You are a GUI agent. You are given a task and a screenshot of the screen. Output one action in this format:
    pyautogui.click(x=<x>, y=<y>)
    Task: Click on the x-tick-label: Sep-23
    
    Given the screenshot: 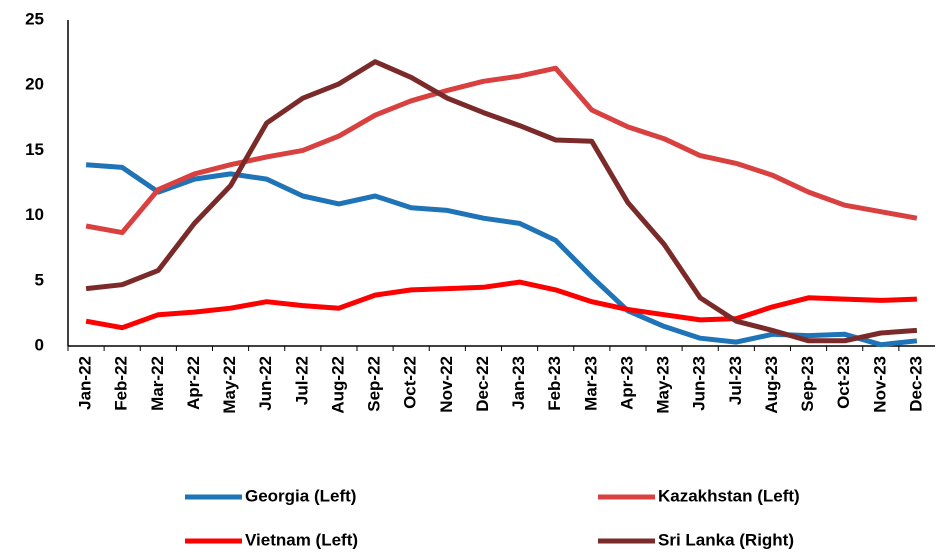 What is the action you would take?
    pyautogui.click(x=807, y=384)
    